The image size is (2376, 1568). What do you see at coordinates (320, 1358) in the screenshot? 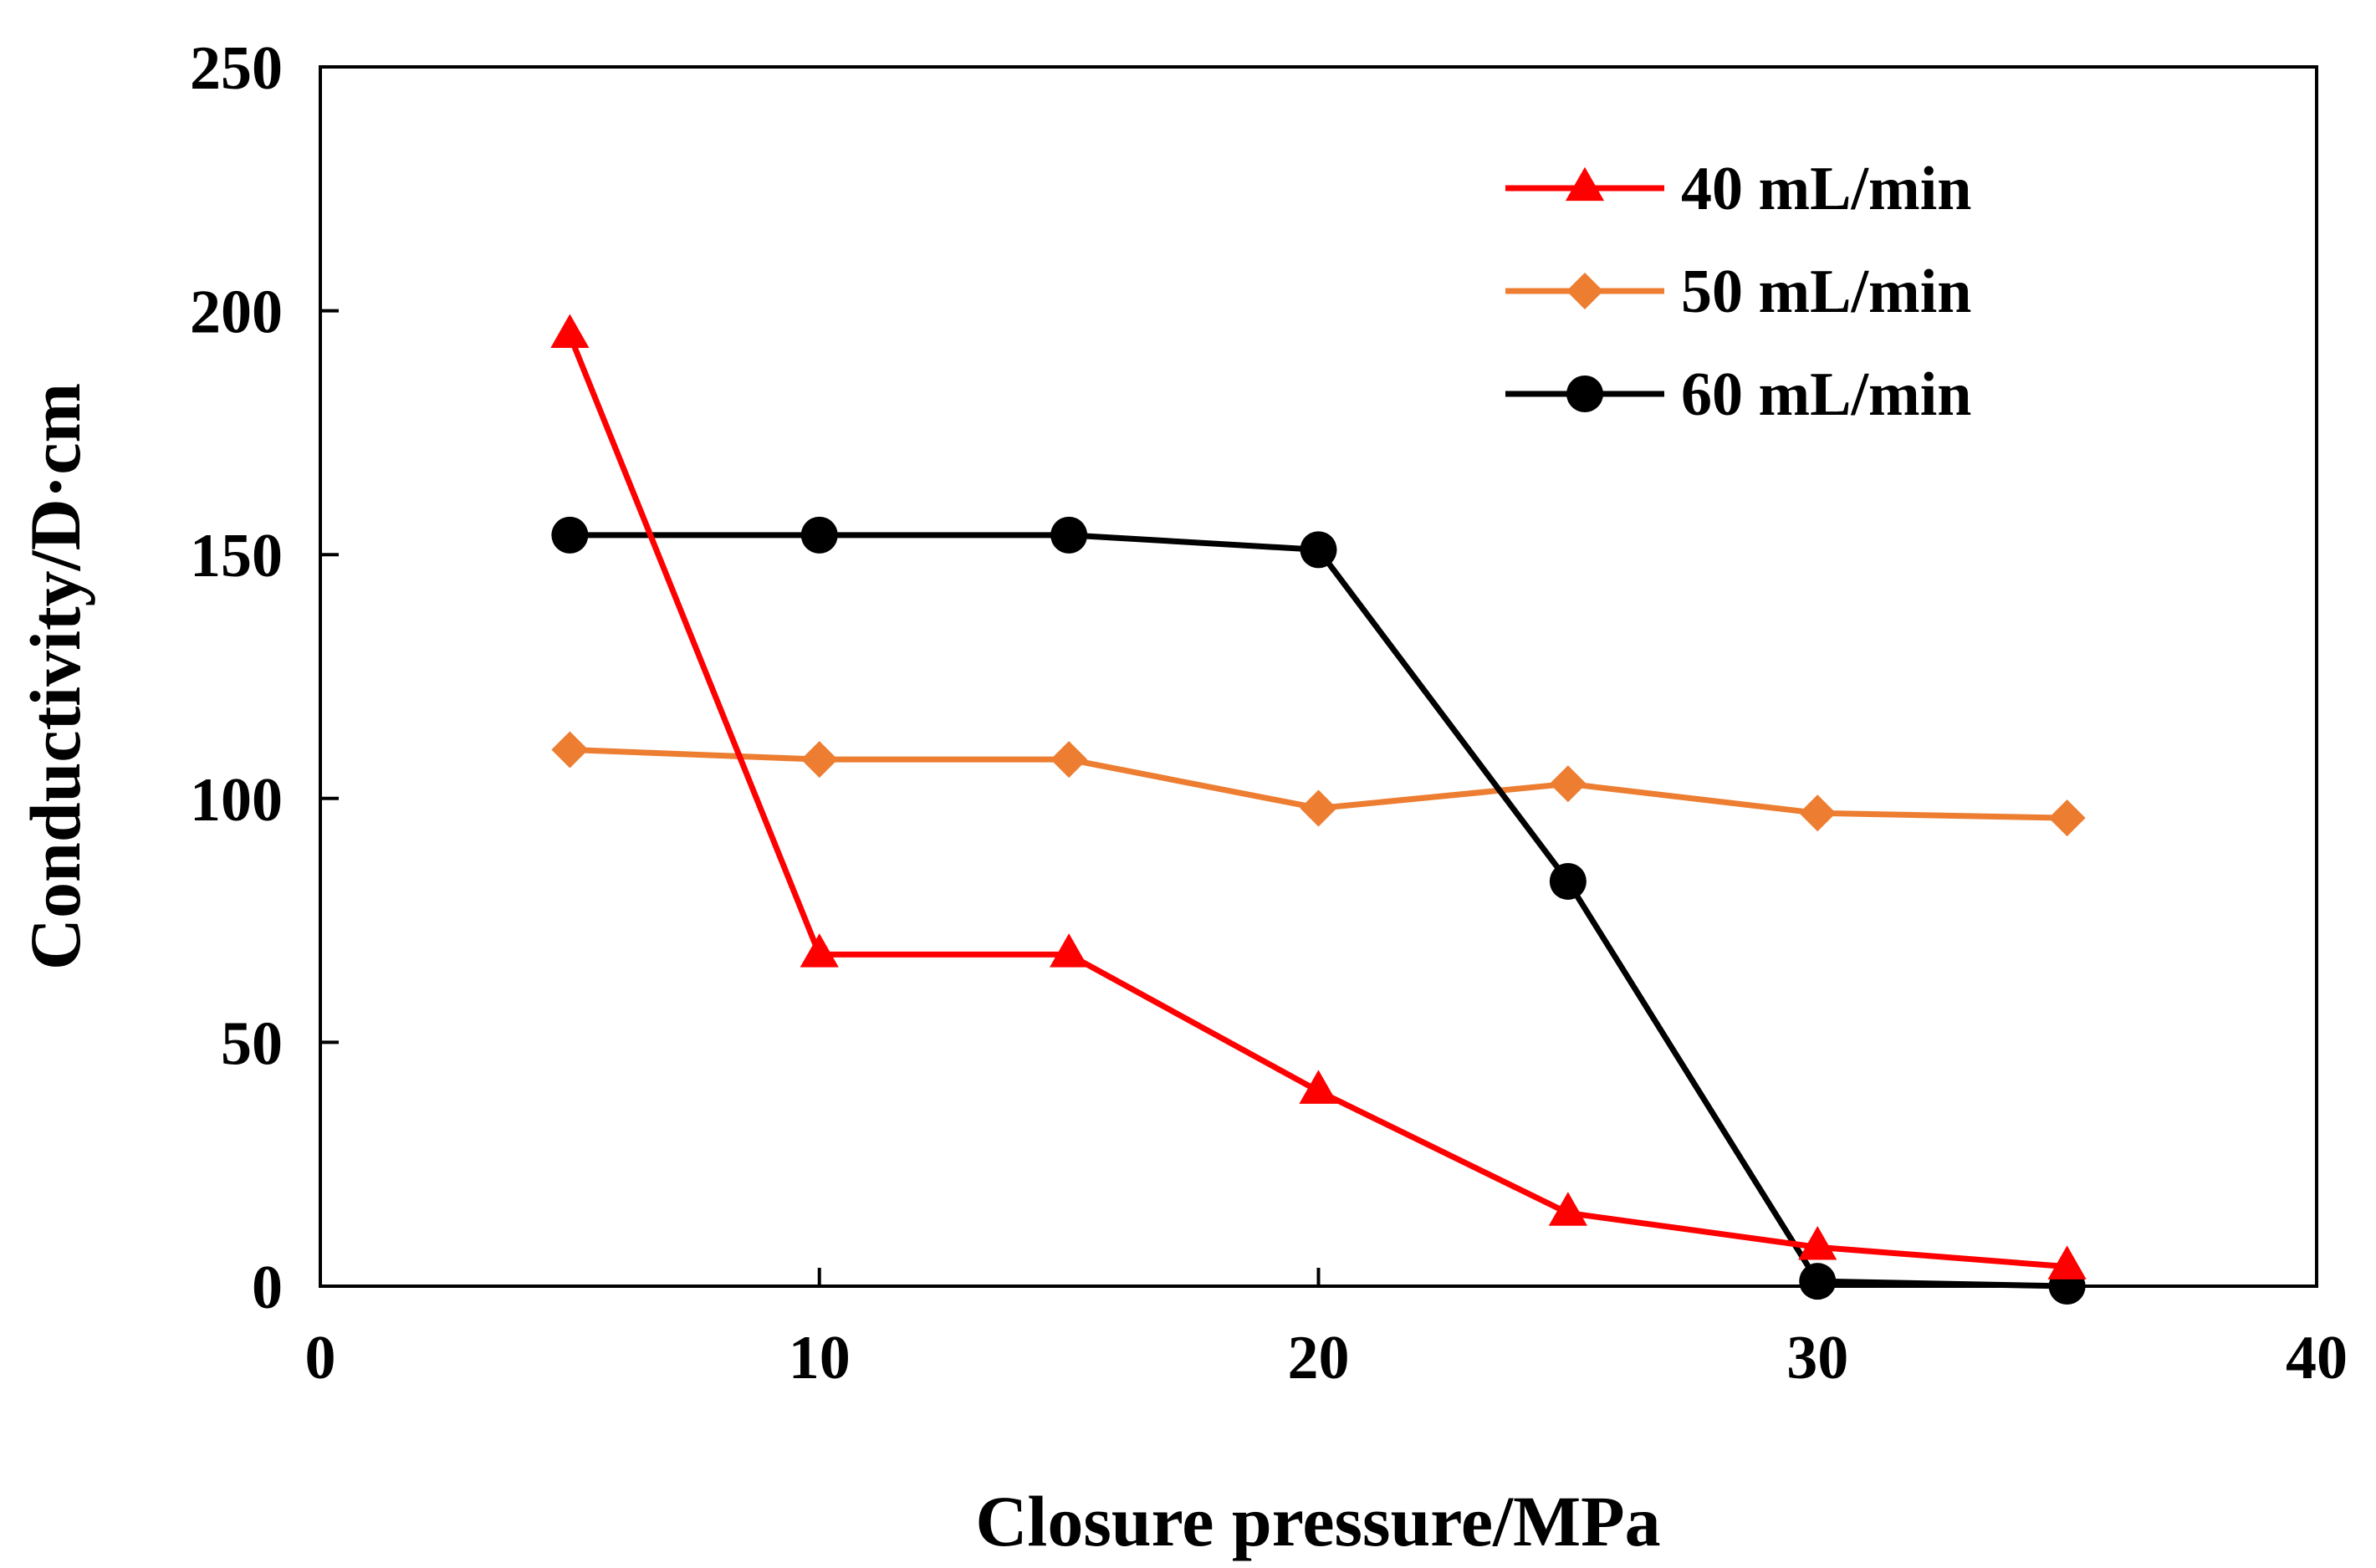
I see `x-tick-label: 0` at bounding box center [320, 1358].